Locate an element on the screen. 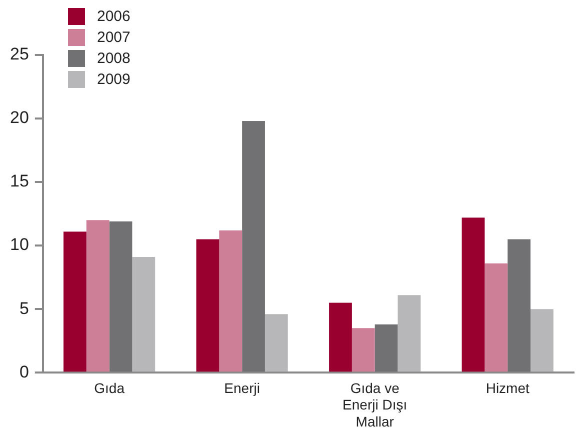  x-tick-label: Gıda is located at coordinates (109, 388).